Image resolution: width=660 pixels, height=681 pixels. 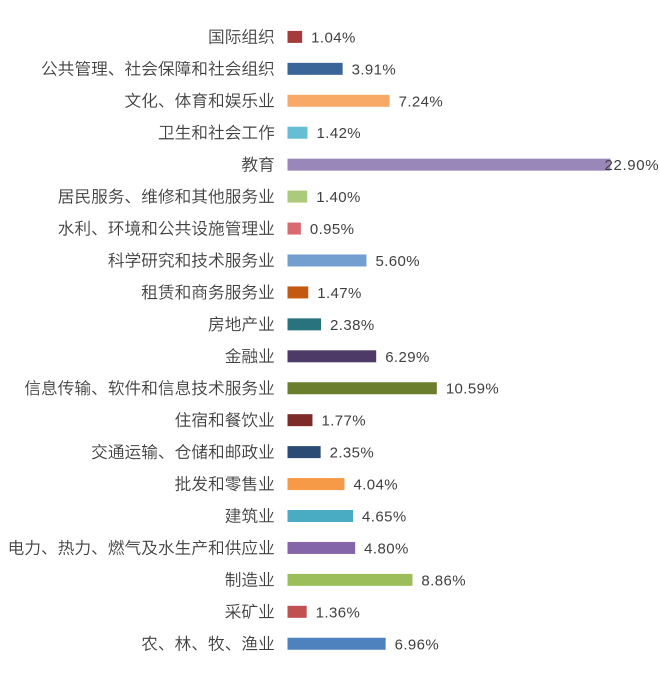 I want to click on svg-text: 8.86%, so click(x=443, y=580).